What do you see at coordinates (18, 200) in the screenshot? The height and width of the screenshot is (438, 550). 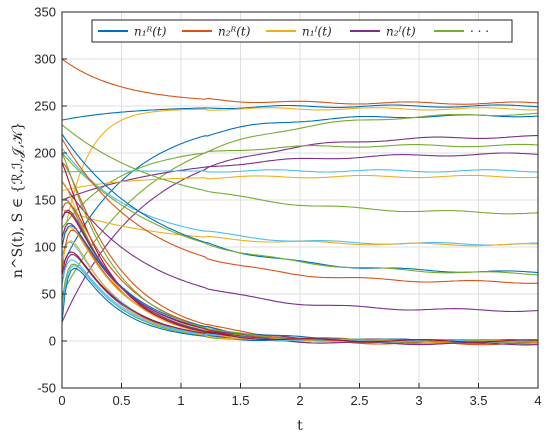 I see `y-axis-label: n^S(t), S ∈ {ℛ,ℐ,𝒥,𝒦}` at bounding box center [18, 200].